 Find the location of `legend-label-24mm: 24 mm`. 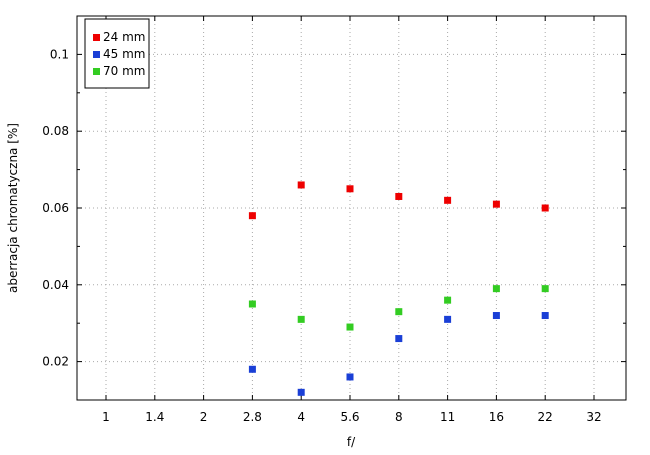

legend-label-24mm: 24 mm is located at coordinates (124, 37).